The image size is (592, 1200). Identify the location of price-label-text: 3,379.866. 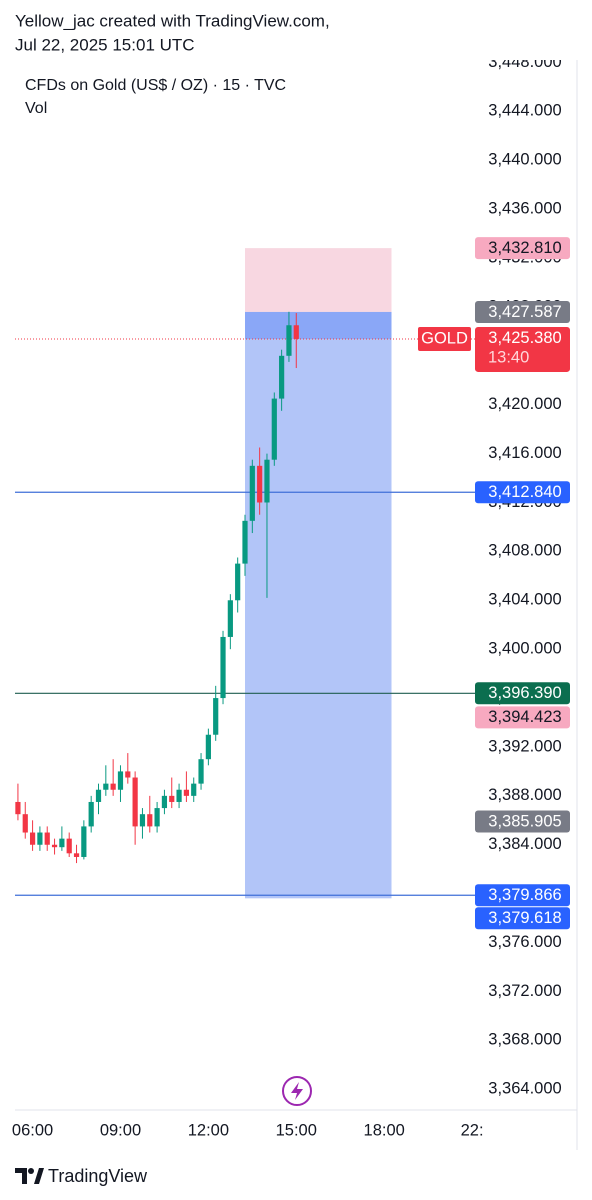
(524, 895).